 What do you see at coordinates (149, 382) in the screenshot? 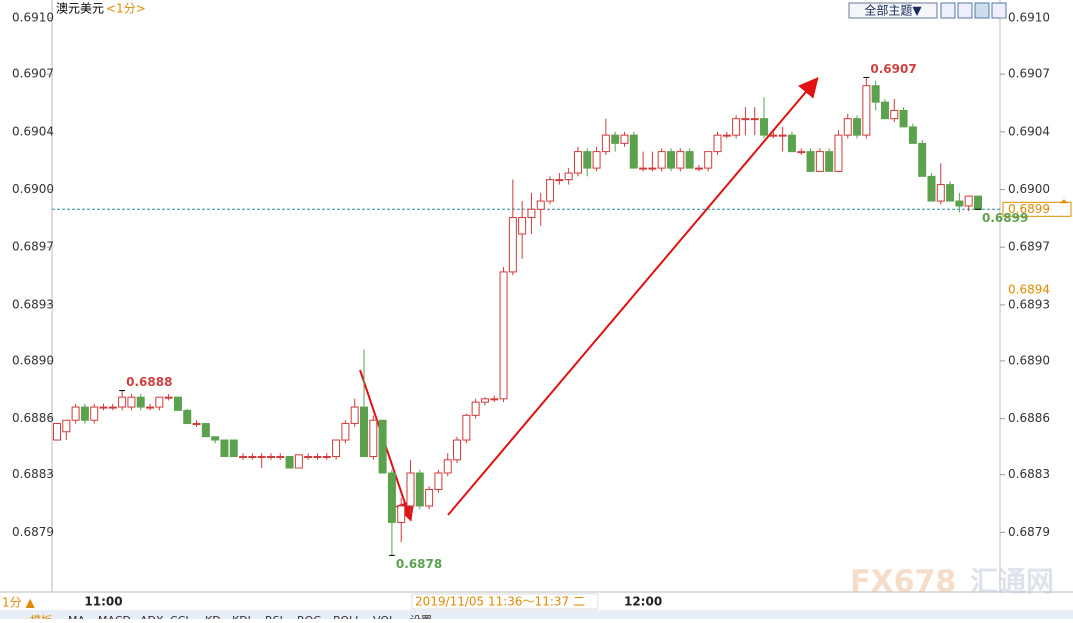
I see `annotation: 0.6888` at bounding box center [149, 382].